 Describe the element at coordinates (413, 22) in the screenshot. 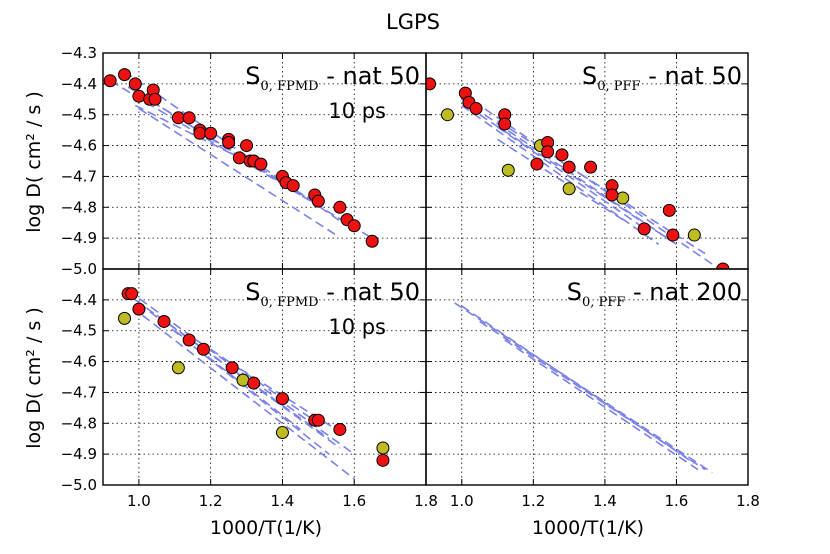

I see `chart-title: LGPS` at that location.